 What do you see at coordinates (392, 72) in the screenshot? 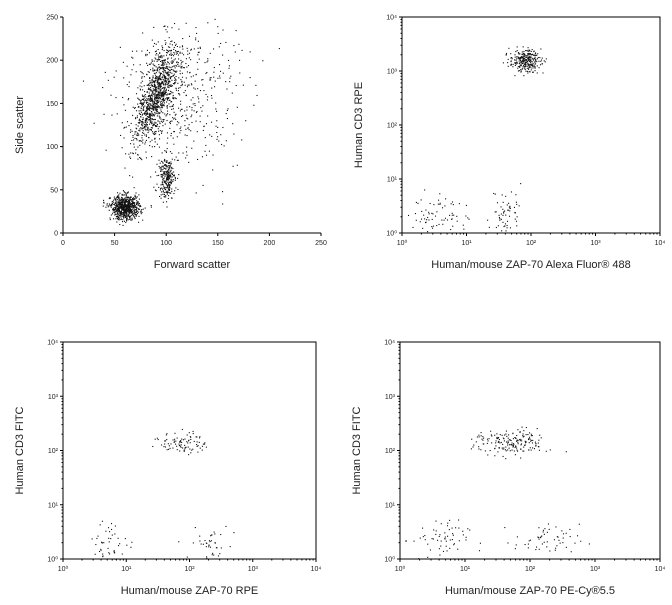
I see `y-tick-label: 10³` at bounding box center [392, 72].